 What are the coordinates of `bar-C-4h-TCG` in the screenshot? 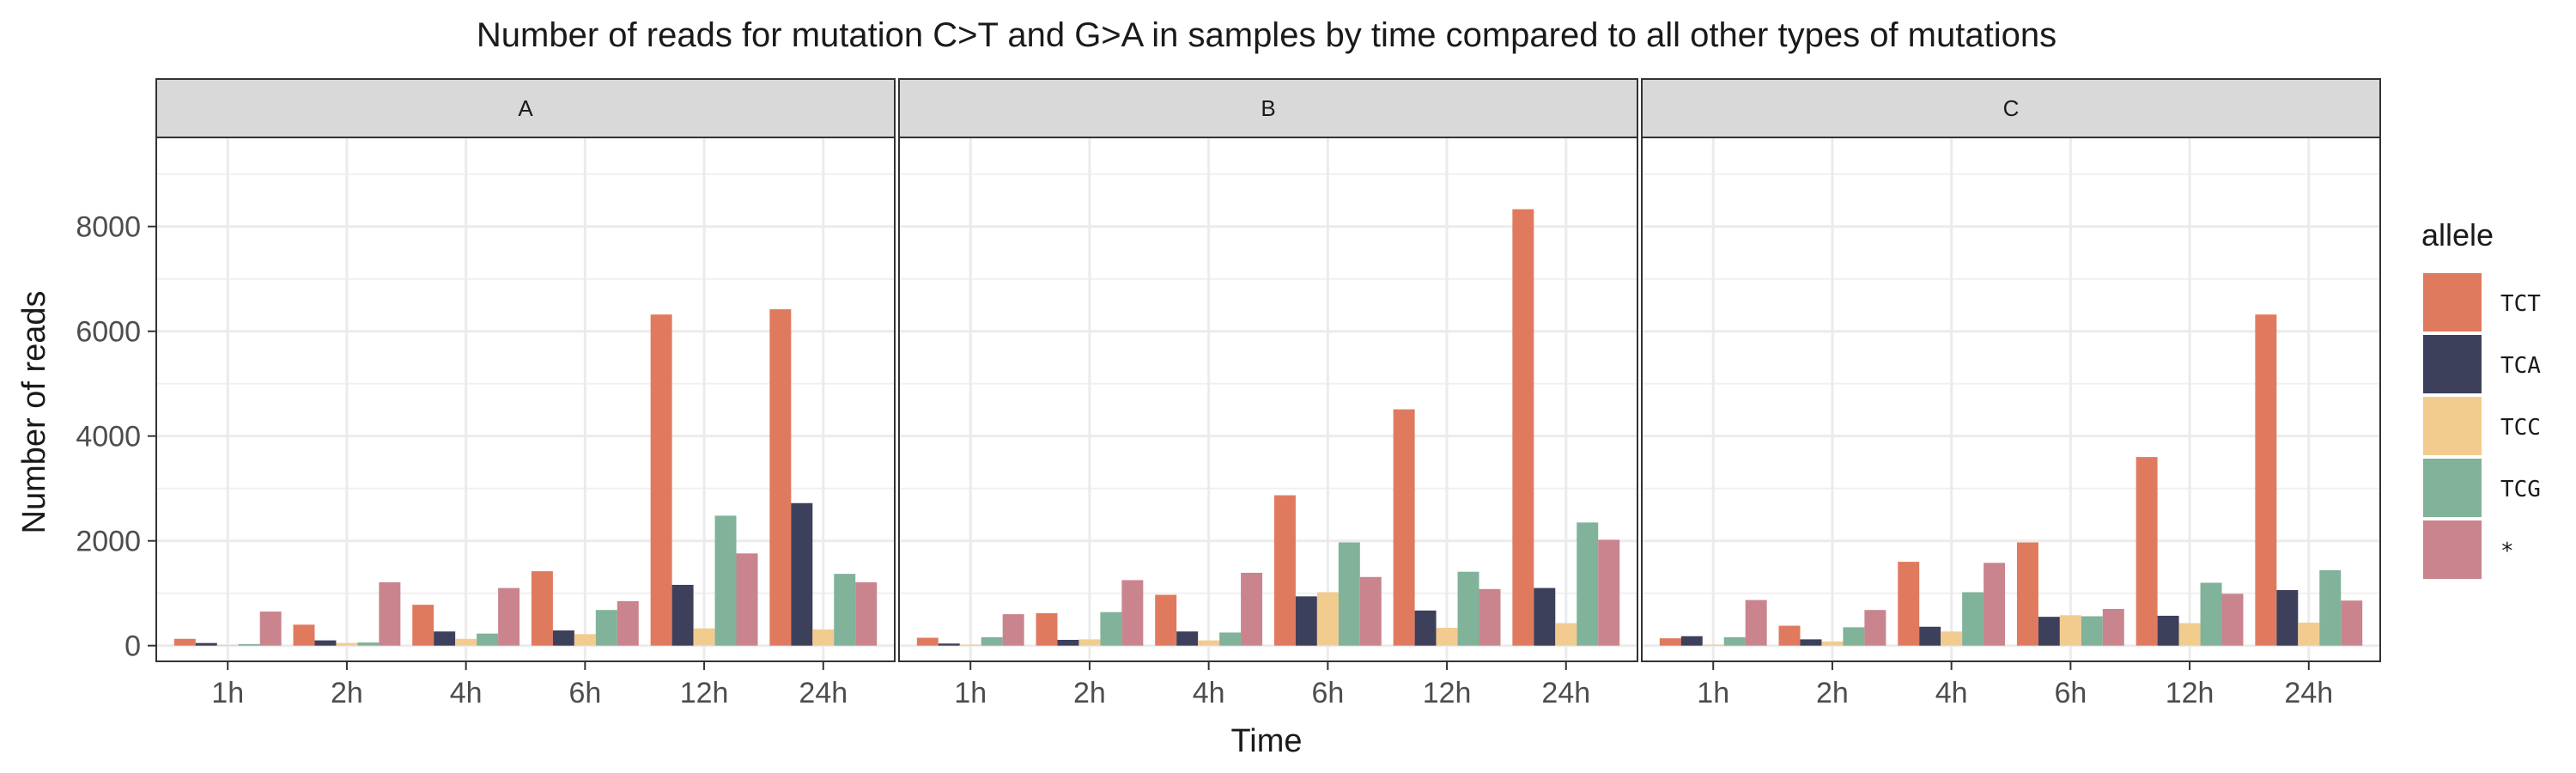 It's located at (1973, 619).